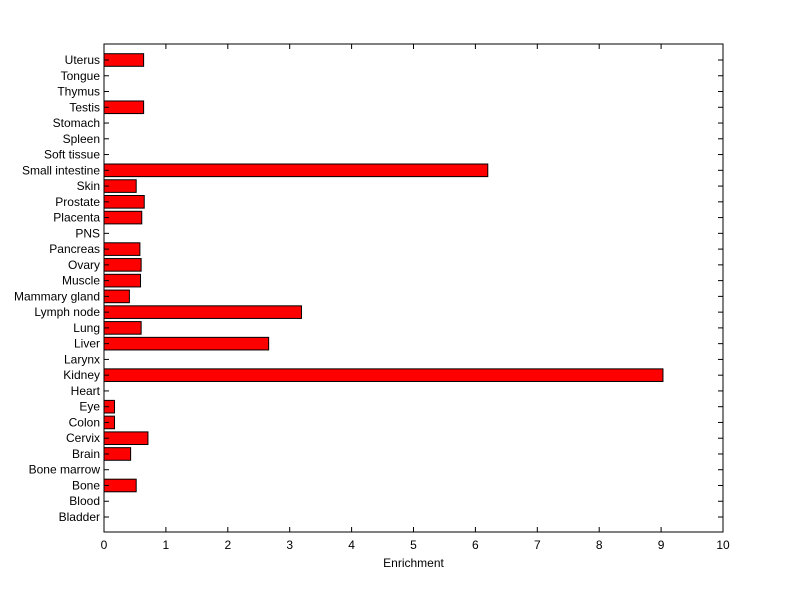 The image size is (800, 604). Describe the element at coordinates (124, 60) in the screenshot. I see `bar-uterus` at that location.